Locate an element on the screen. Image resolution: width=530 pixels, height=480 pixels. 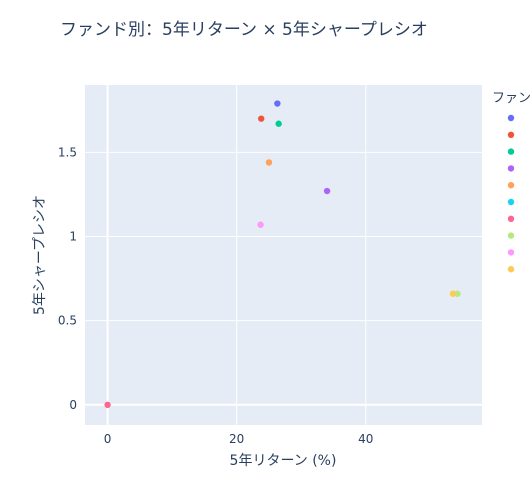
legend-title: ファン is located at coordinates (511, 98).